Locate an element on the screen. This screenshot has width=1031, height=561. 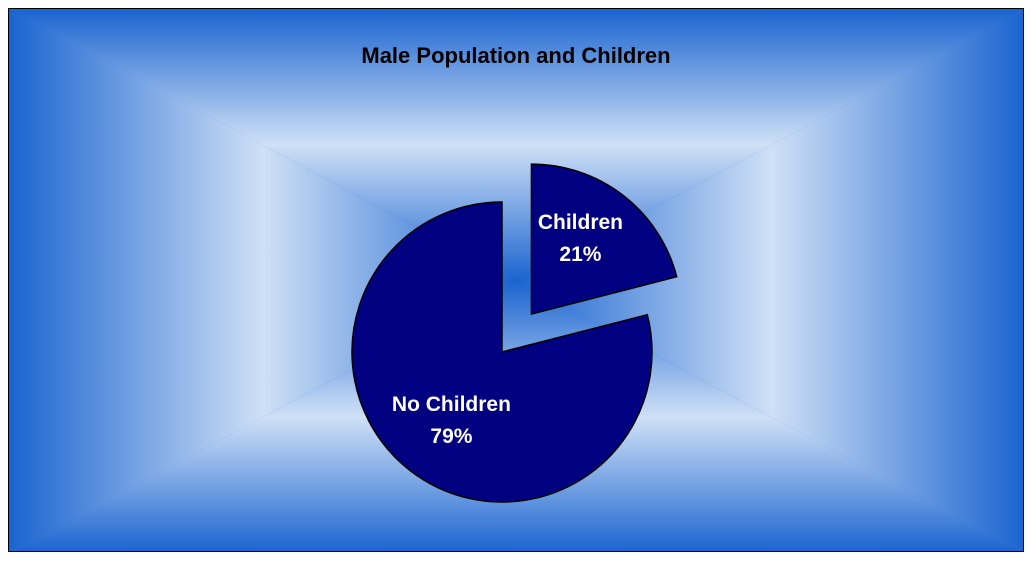
slice-value-children: 21% is located at coordinates (580, 254).